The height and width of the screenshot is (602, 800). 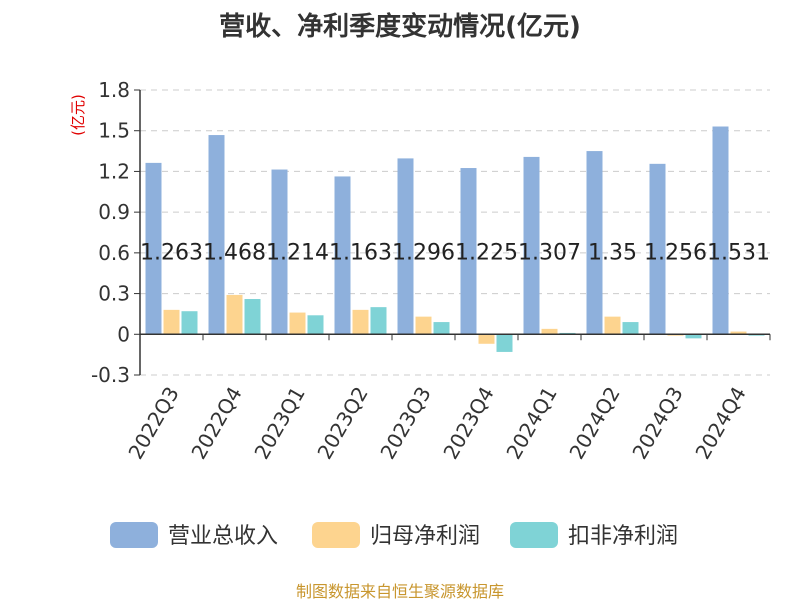 What do you see at coordinates (360, 252) in the screenshot?
I see `revenue-data-label: 1.163` at bounding box center [360, 252].